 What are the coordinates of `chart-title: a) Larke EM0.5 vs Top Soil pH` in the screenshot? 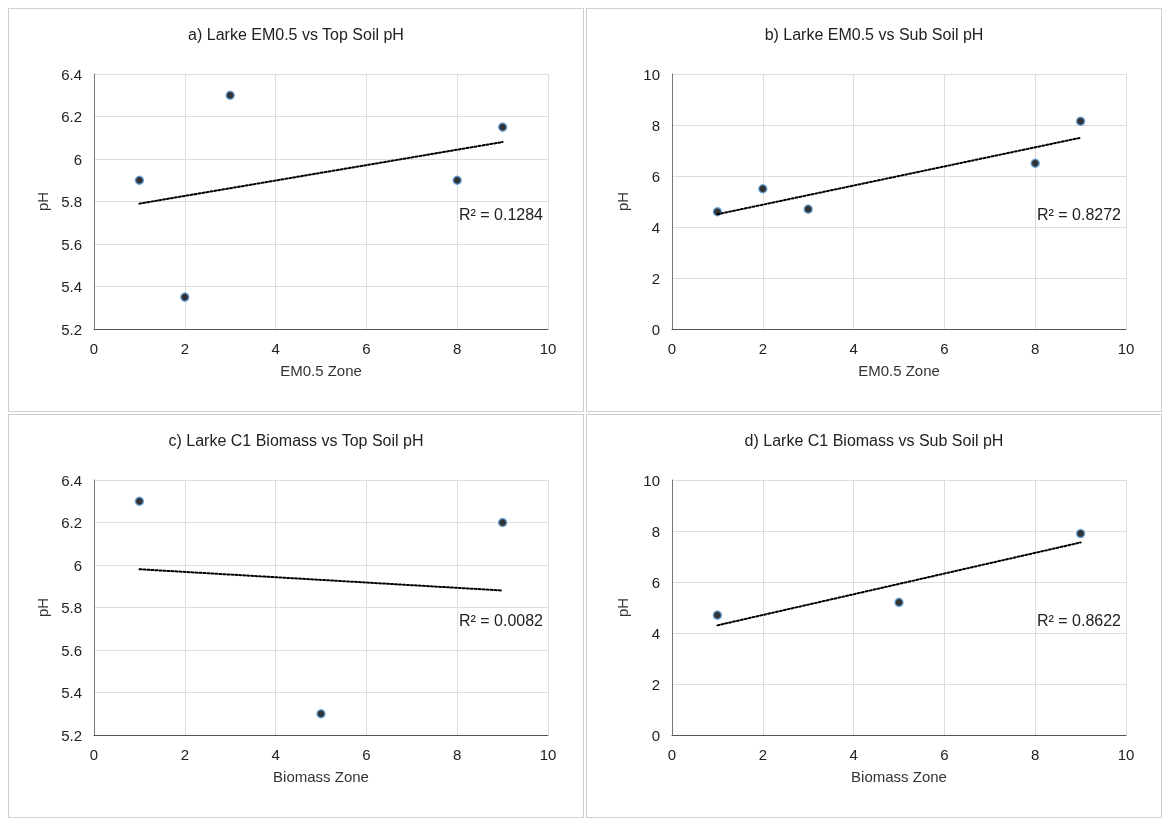 It's located at (296, 34).